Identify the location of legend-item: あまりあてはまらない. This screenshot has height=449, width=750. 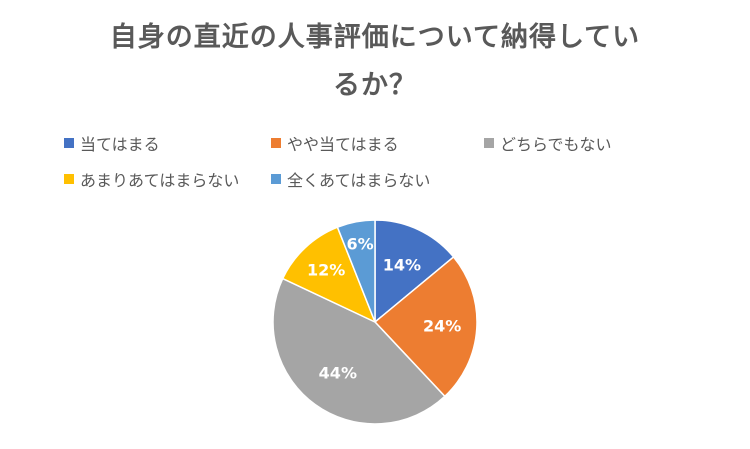
(167, 179).